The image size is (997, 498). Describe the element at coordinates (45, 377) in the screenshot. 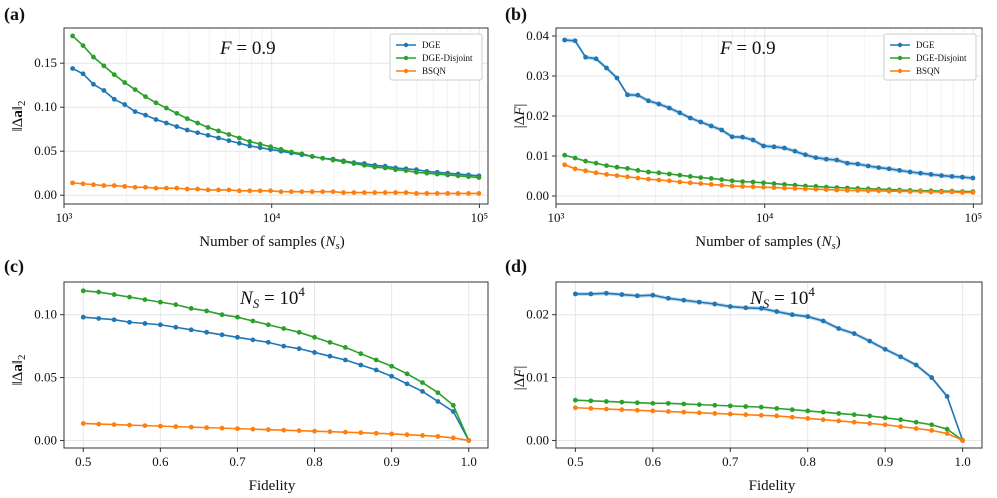

I see `panel-c-y-tick-label: 0.05` at that location.